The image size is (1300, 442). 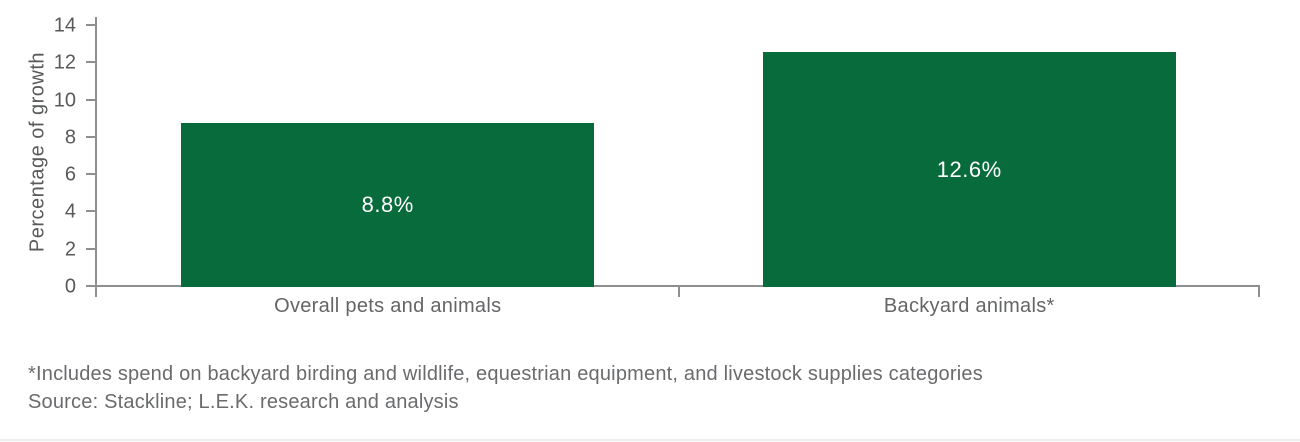 What do you see at coordinates (388, 306) in the screenshot?
I see `category-label: Overall pets and animals` at bounding box center [388, 306].